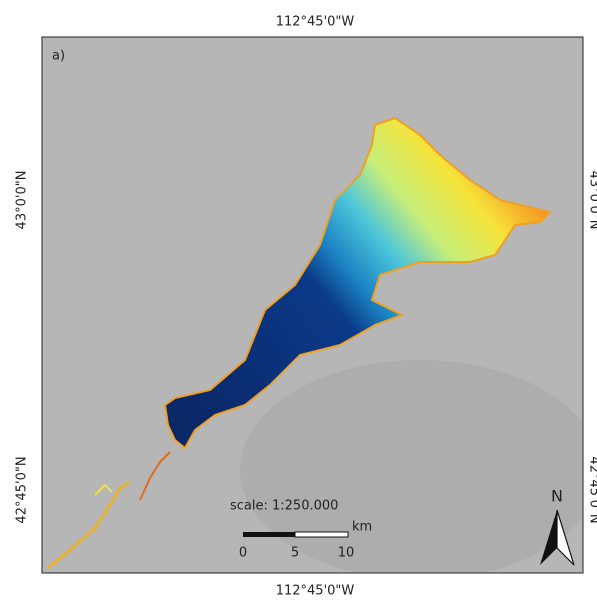 The image size is (597, 603). I want to click on north-label: N, so click(557, 496).